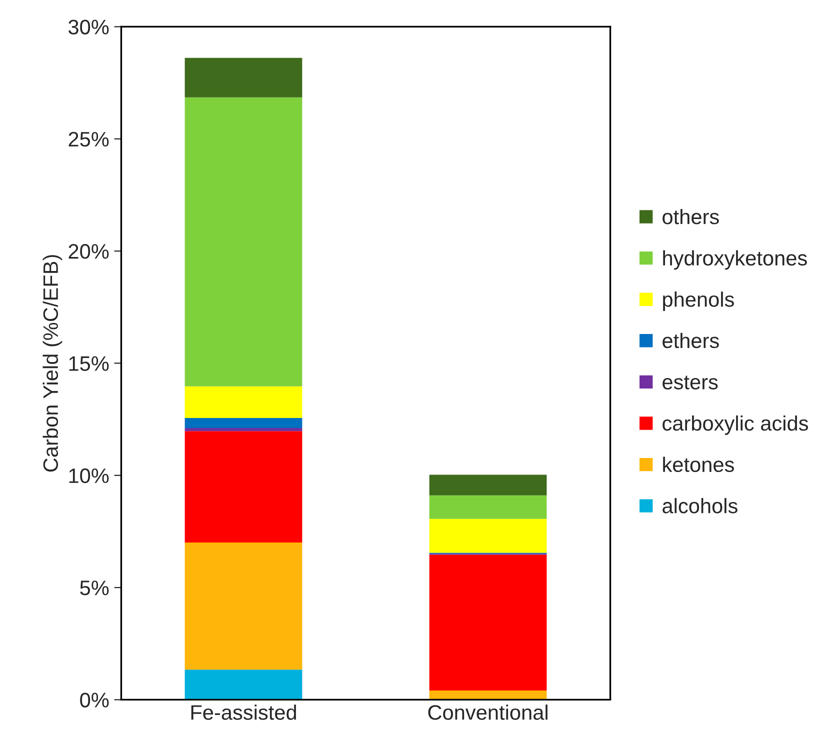  Describe the element at coordinates (243, 712) in the screenshot. I see `x-tick-label: Fe-assisted` at that location.